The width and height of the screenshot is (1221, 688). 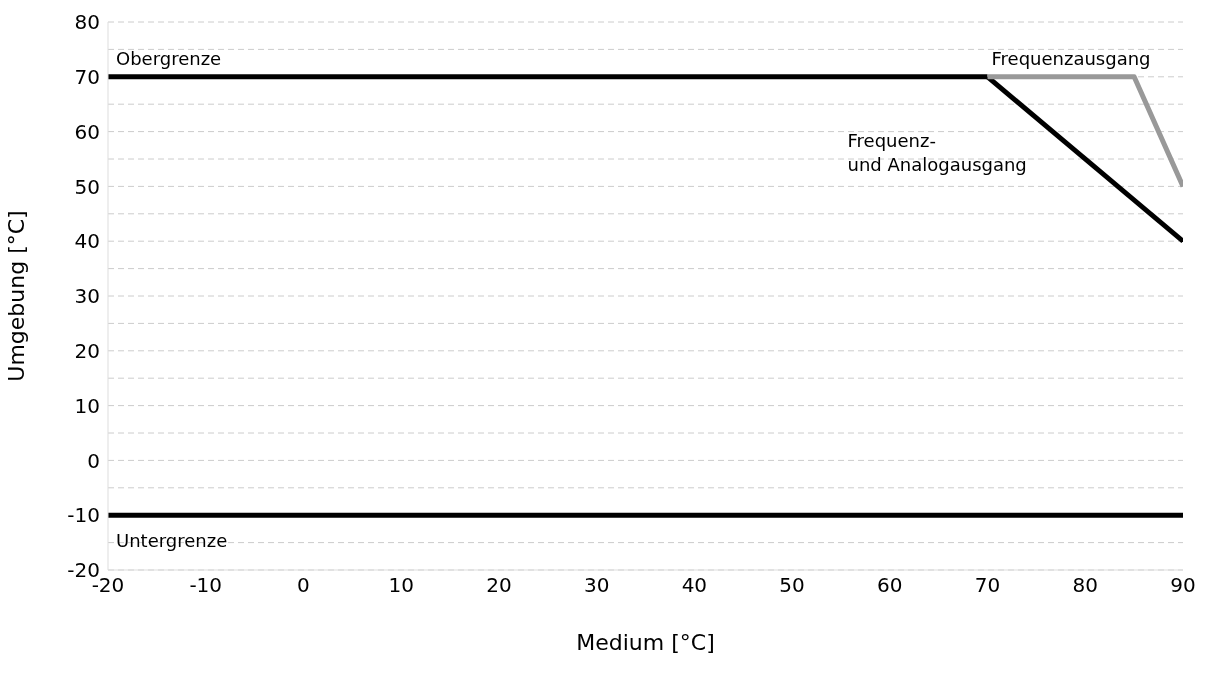 What do you see at coordinates (645, 642) in the screenshot?
I see `x-axis-title: Medium [°C]` at bounding box center [645, 642].